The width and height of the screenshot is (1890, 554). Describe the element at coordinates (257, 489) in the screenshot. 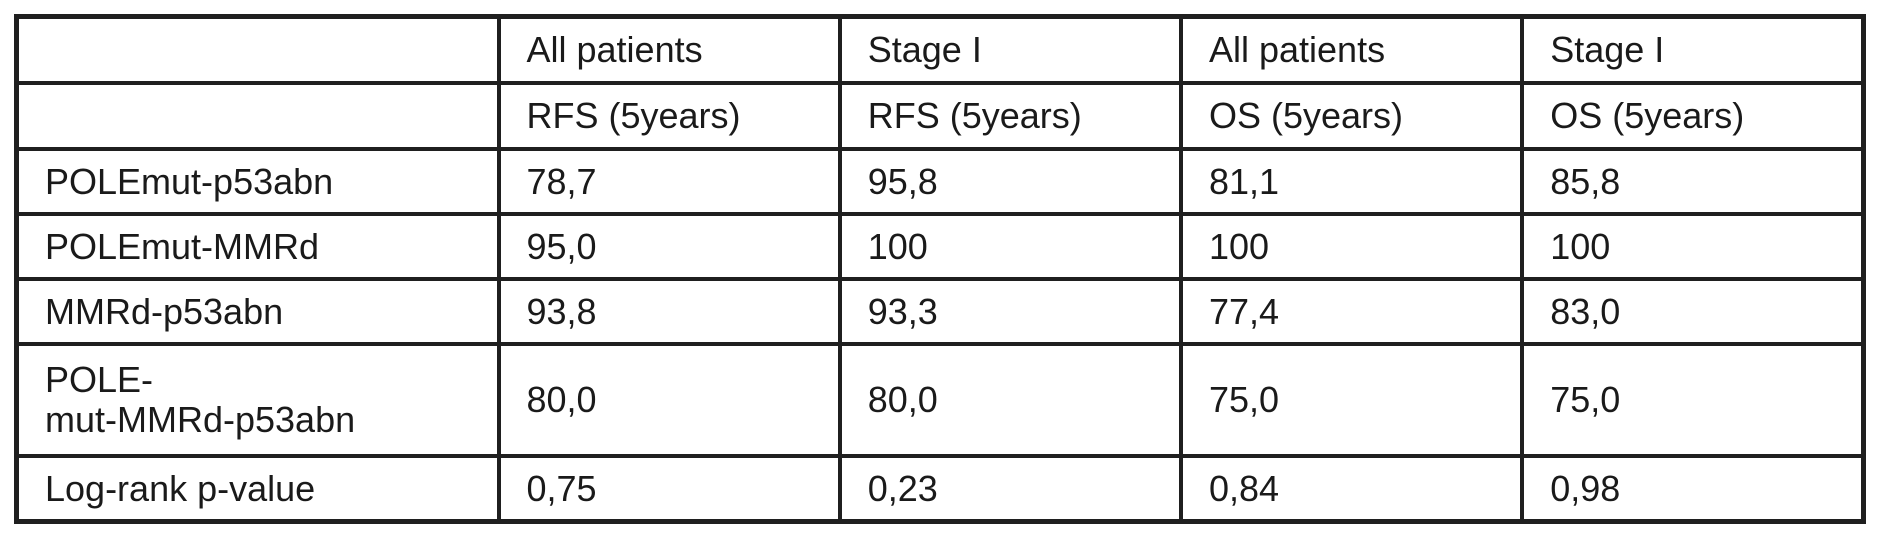

I see `row-label: Log-rank p-value` at that location.